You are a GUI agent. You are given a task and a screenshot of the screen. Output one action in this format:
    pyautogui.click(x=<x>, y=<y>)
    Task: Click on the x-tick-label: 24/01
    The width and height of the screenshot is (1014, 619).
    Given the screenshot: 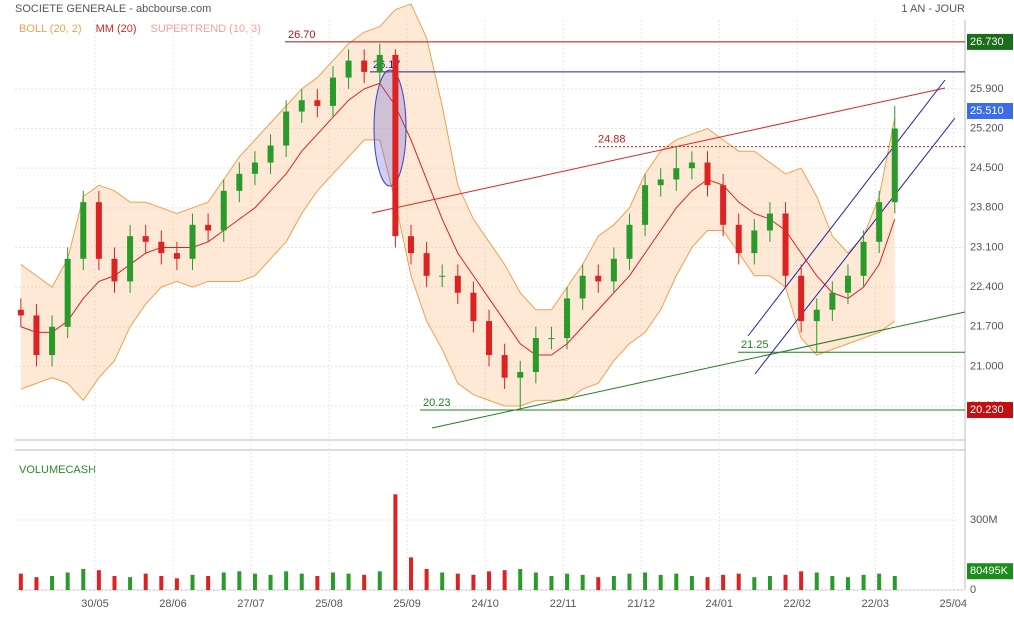 What is the action you would take?
    pyautogui.click(x=719, y=604)
    